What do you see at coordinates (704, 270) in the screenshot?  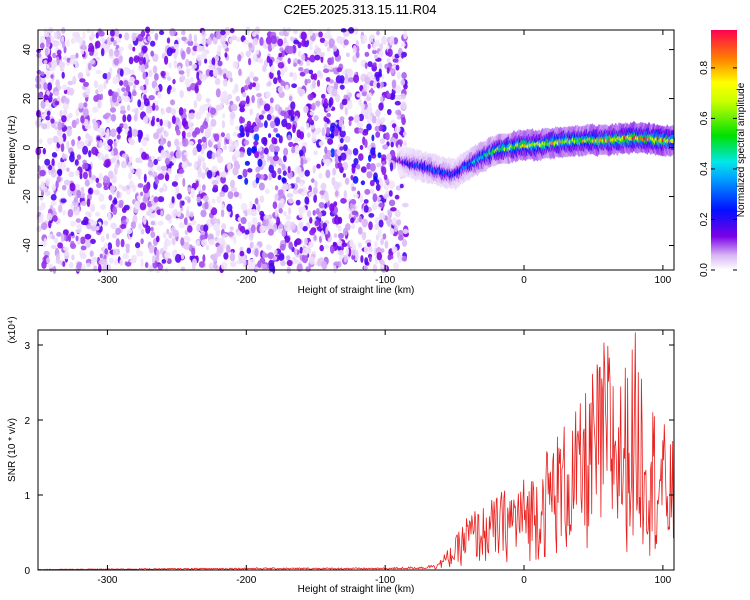 I see `colorbar-tick-label: 0.0` at bounding box center [704, 270].